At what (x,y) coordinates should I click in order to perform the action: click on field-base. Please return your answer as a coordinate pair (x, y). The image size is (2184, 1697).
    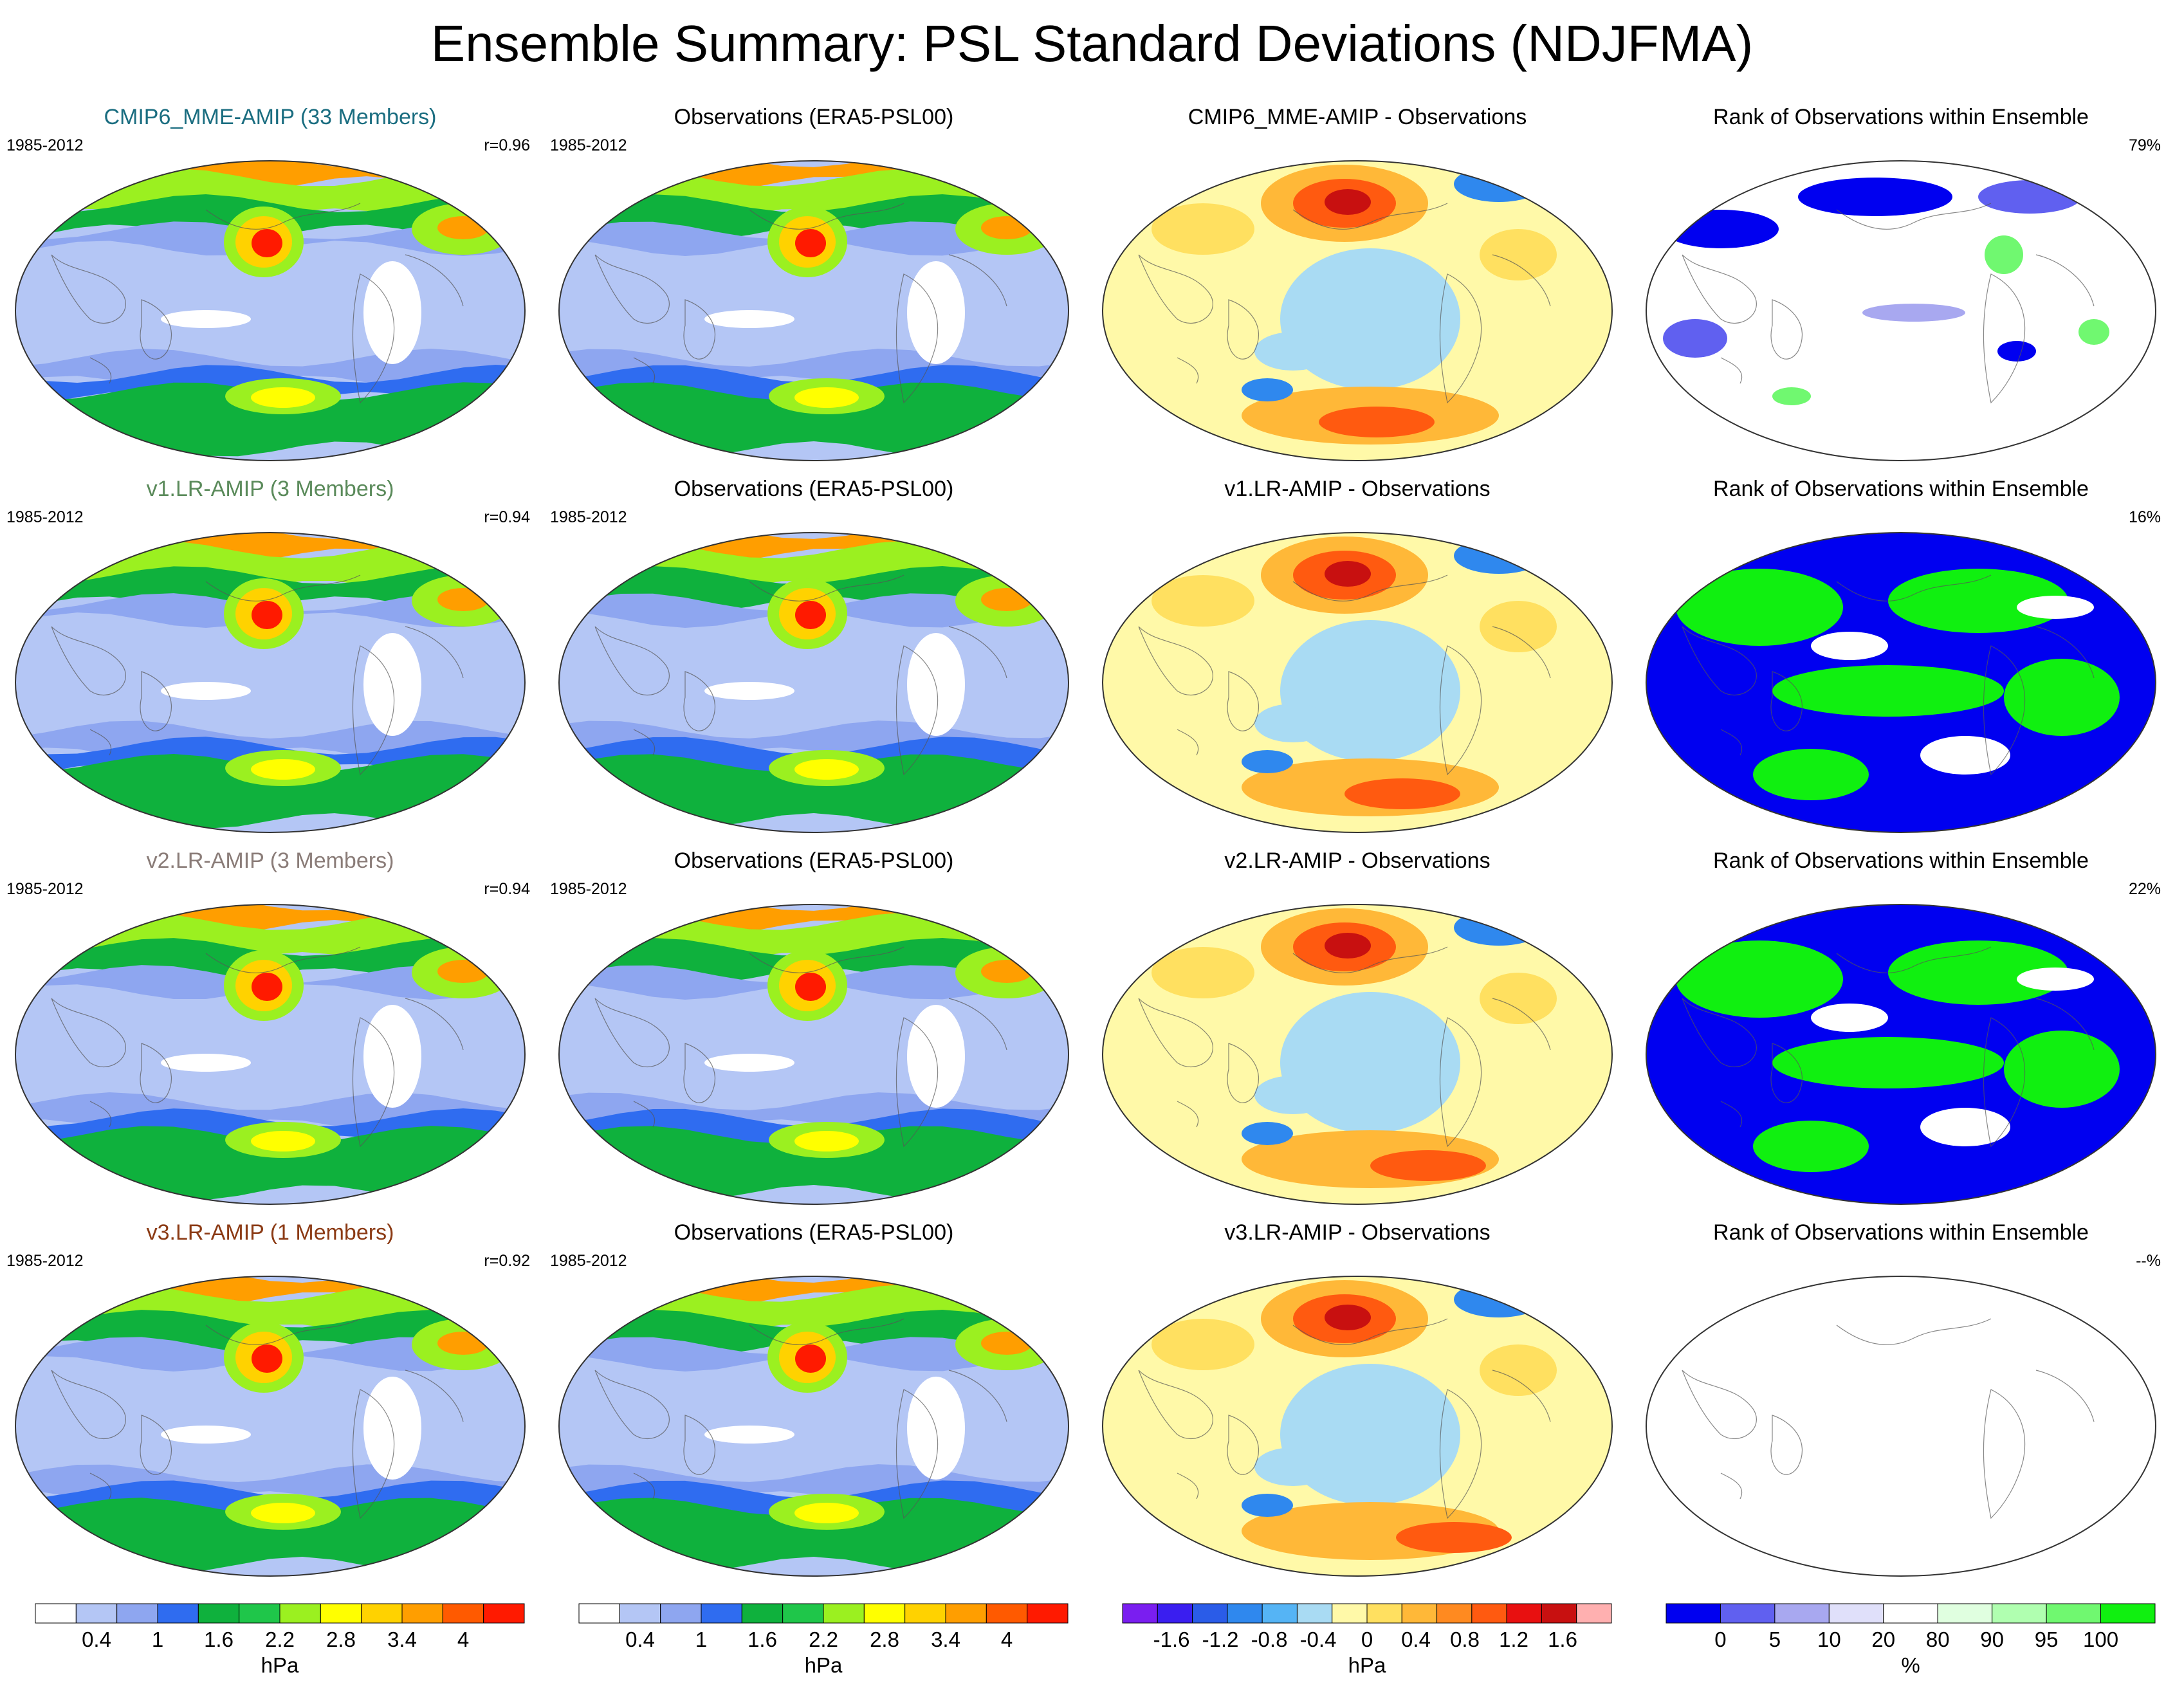
    Looking at the image, I should click on (1901, 1426).